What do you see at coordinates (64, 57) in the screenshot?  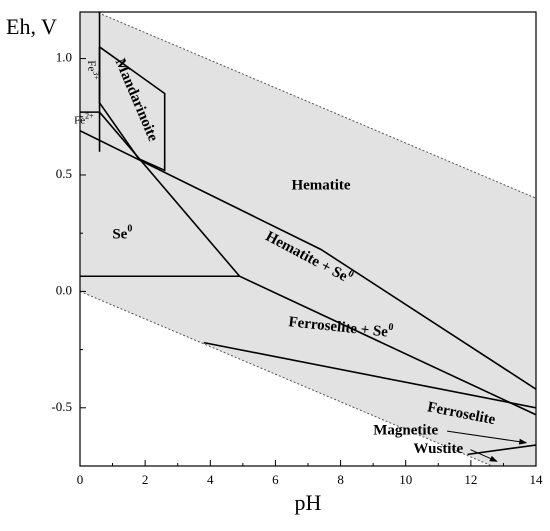 I see `y-tick-label: 1.0` at bounding box center [64, 57].